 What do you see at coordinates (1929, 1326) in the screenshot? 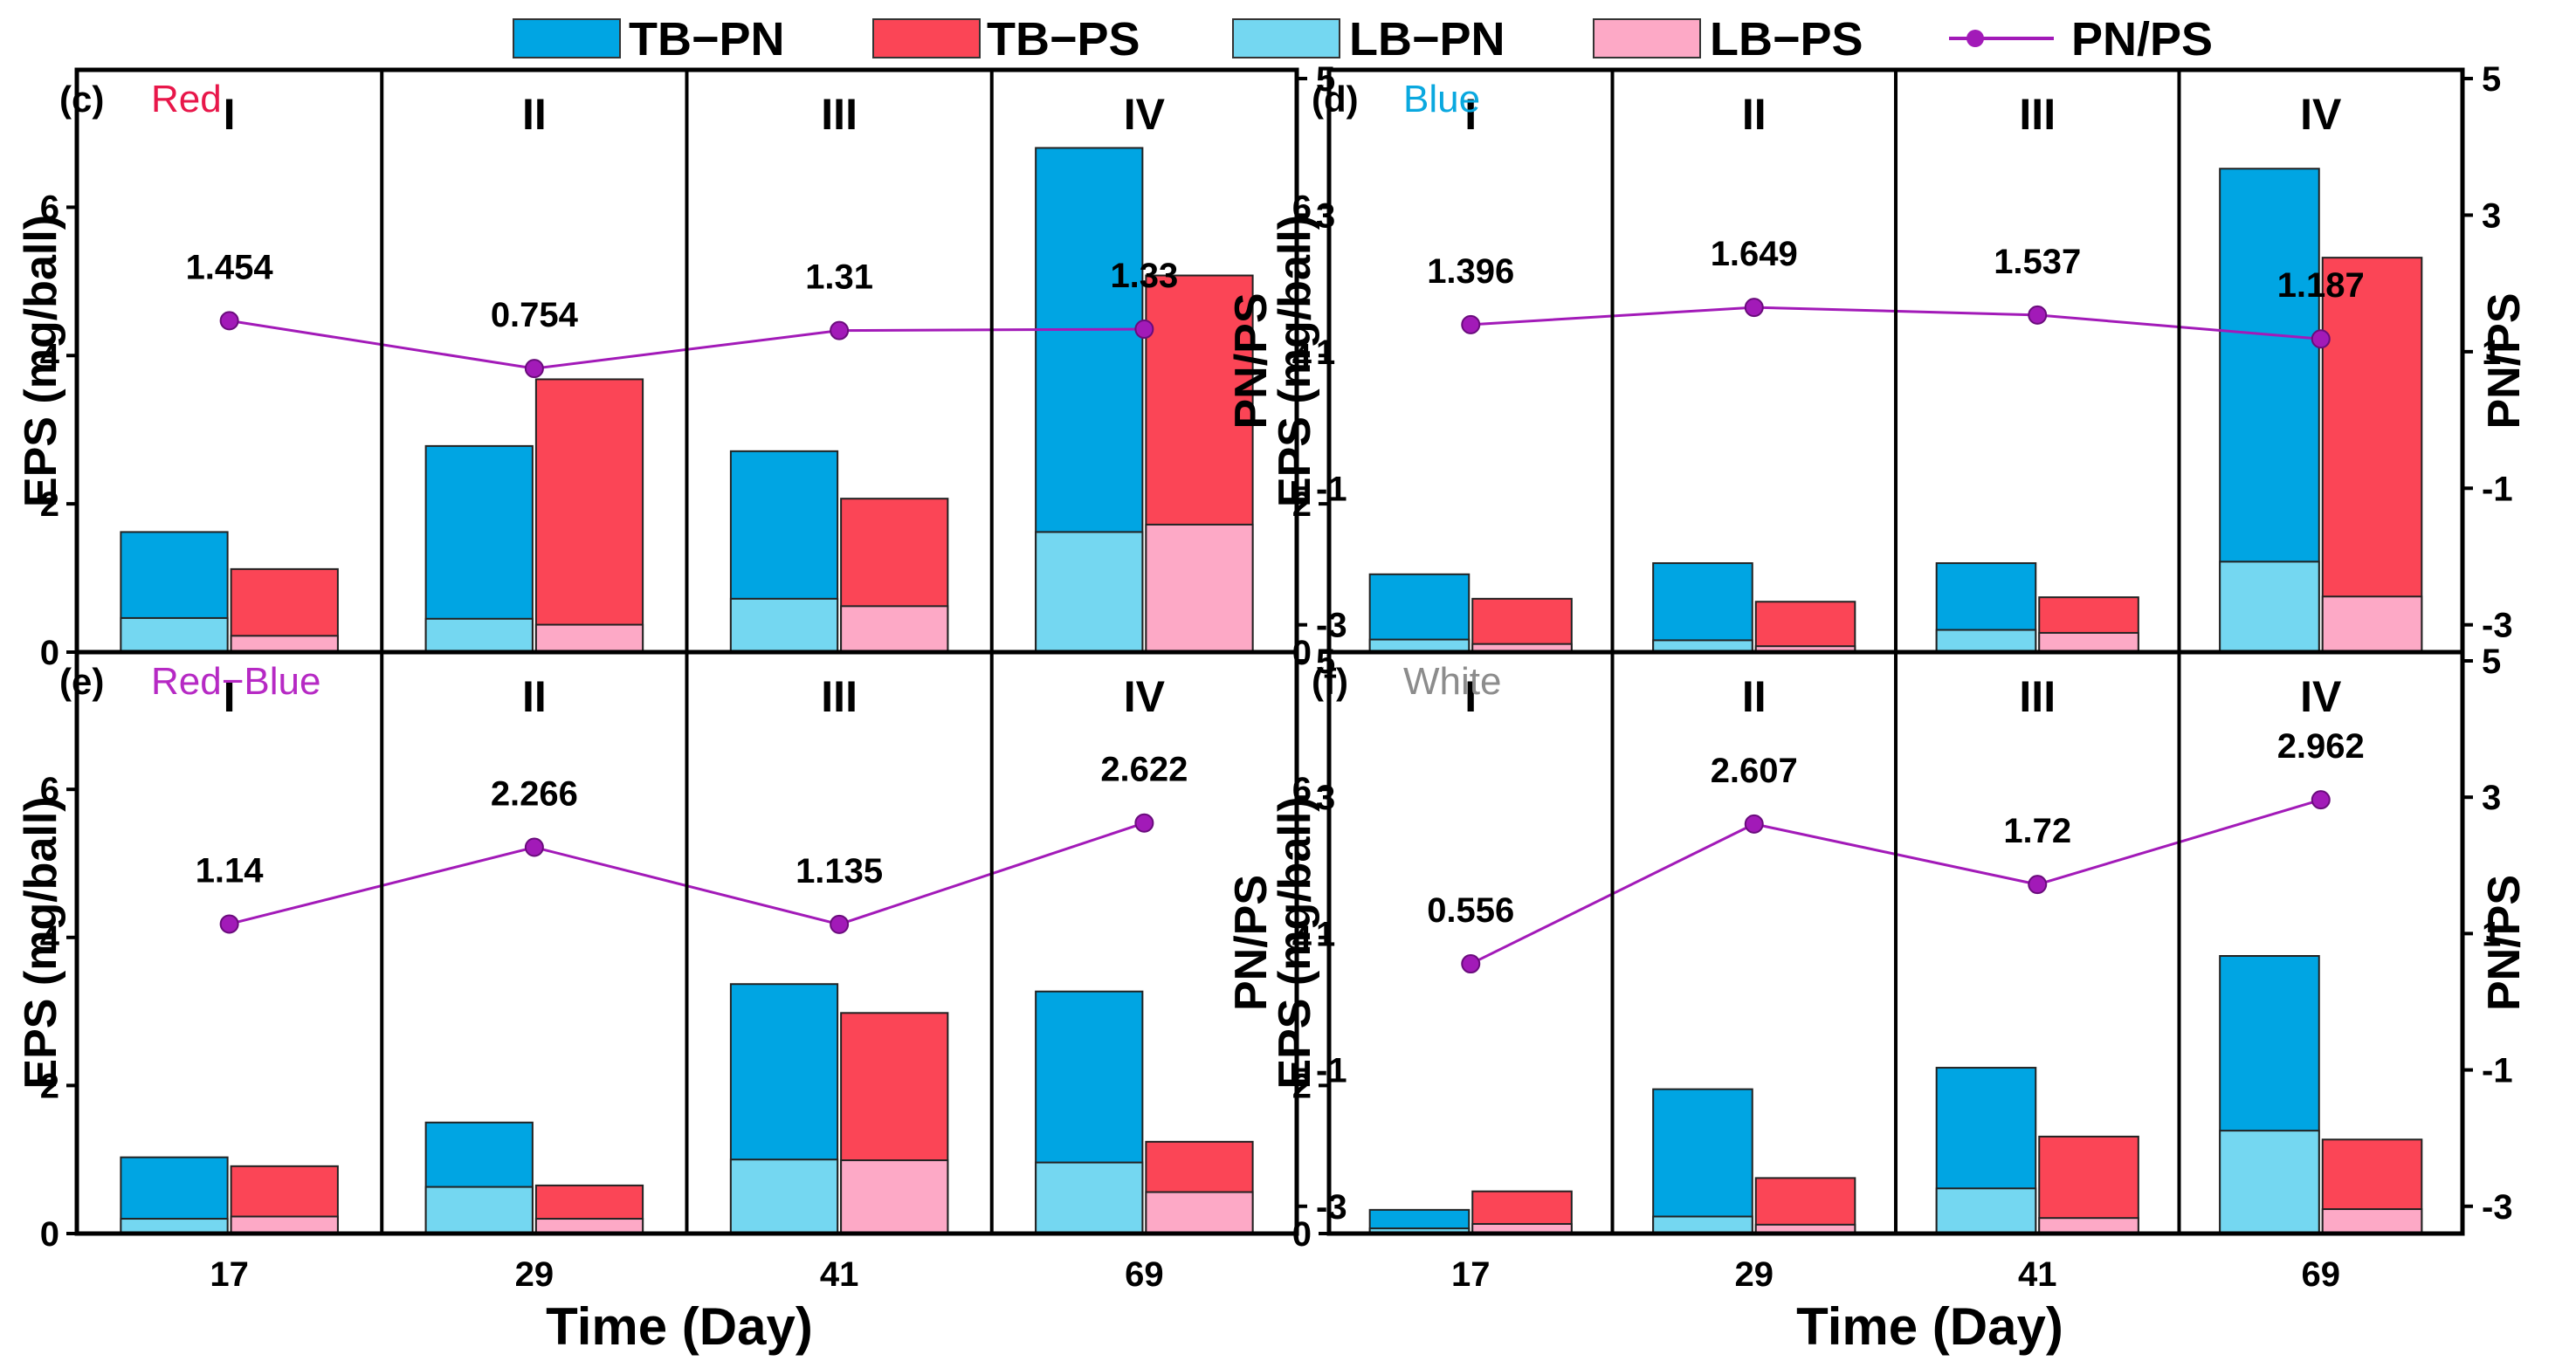
I see `x-axis-title-right: Time (Day)` at bounding box center [1929, 1326].